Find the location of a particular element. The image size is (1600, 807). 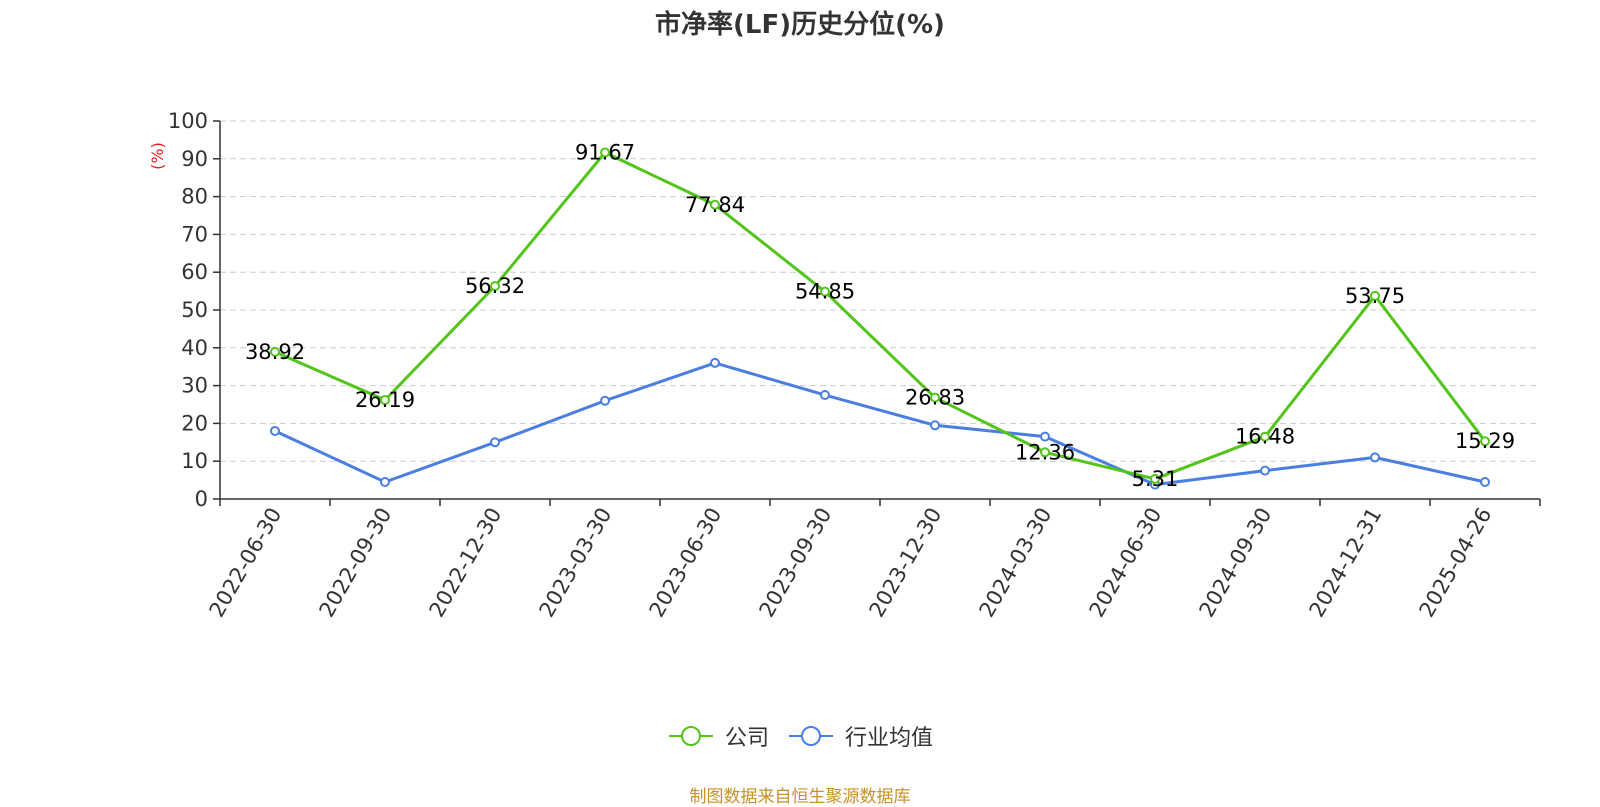

y-axis-label: (%) is located at coordinates (157, 156).